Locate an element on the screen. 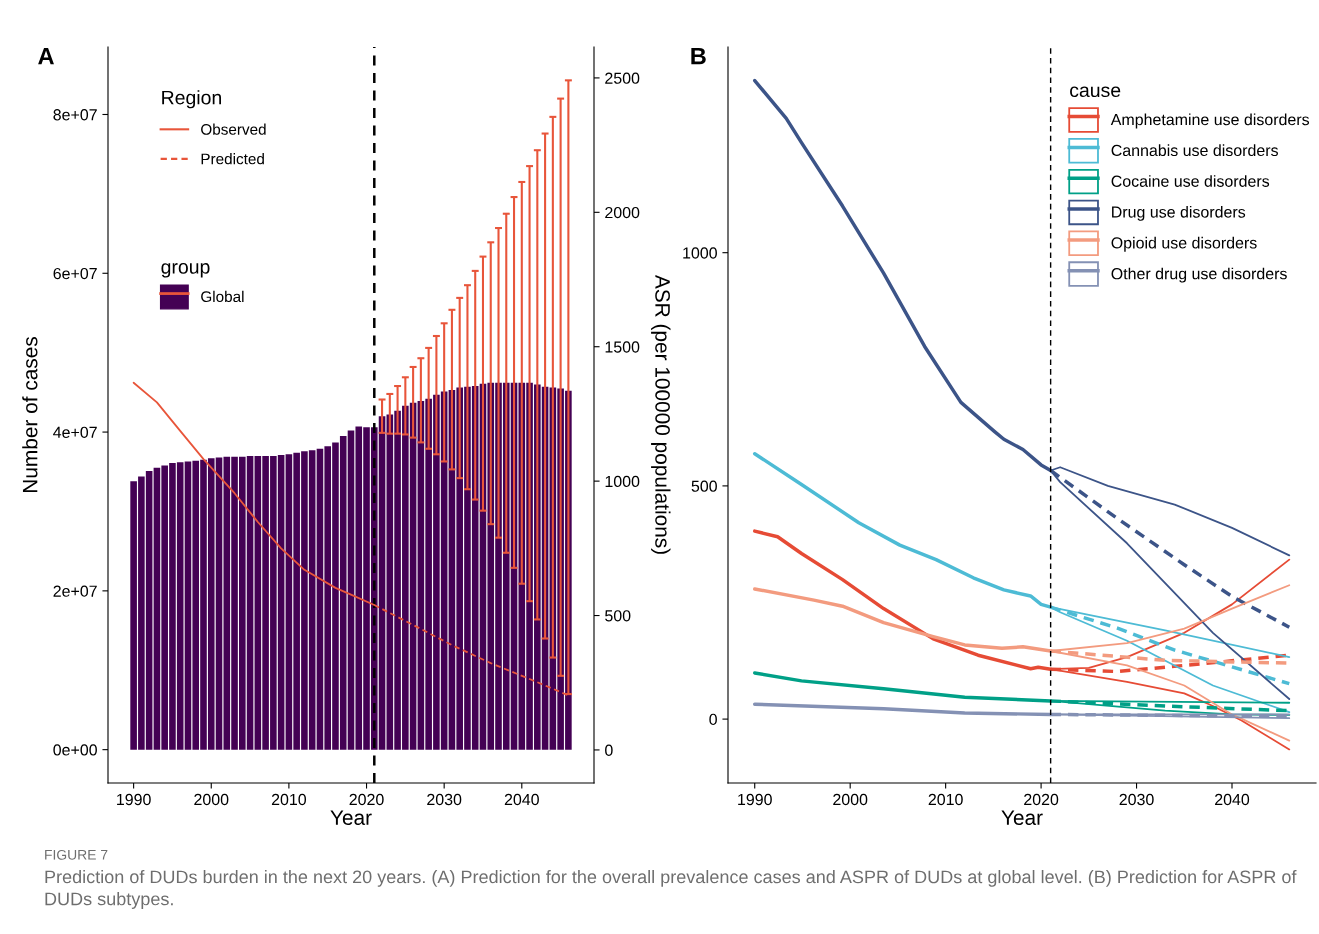 This screenshot has width=1319, height=934. legend-title: cause is located at coordinates (1095, 92).